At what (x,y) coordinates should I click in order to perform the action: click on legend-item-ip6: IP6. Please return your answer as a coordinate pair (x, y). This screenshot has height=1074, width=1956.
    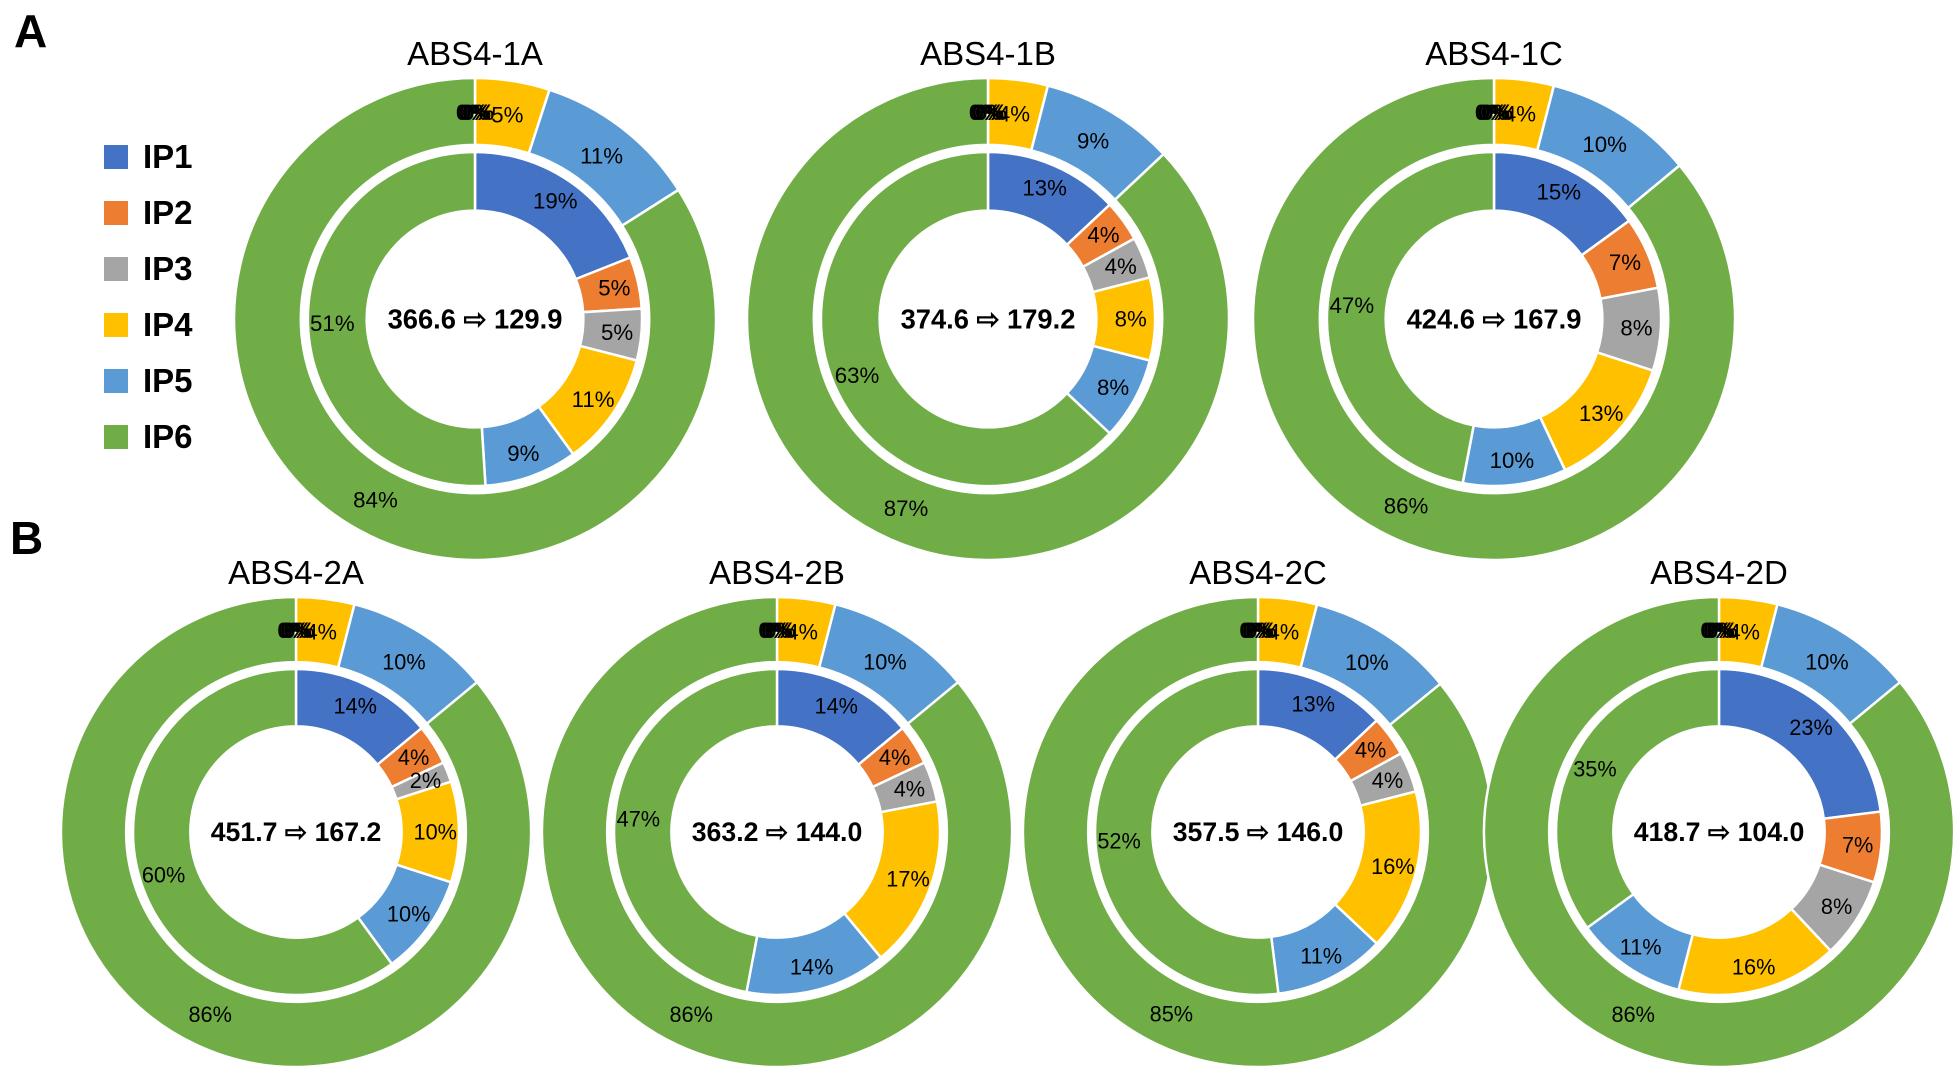
    Looking at the image, I should click on (148, 436).